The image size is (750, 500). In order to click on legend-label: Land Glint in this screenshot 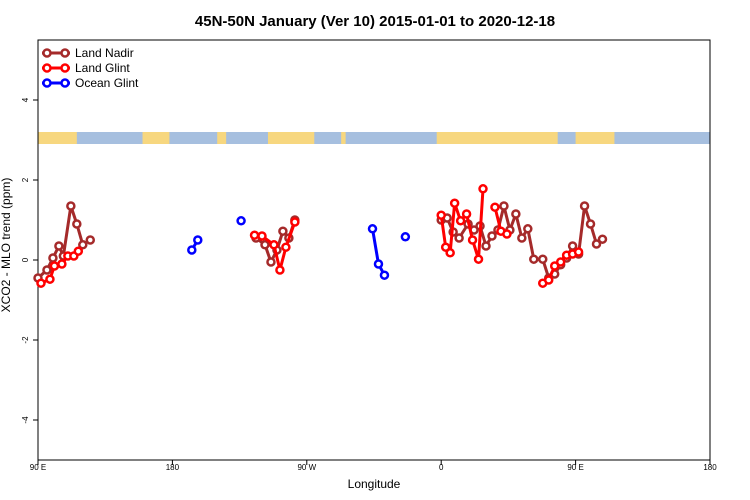, I will do `click(102, 68)`.